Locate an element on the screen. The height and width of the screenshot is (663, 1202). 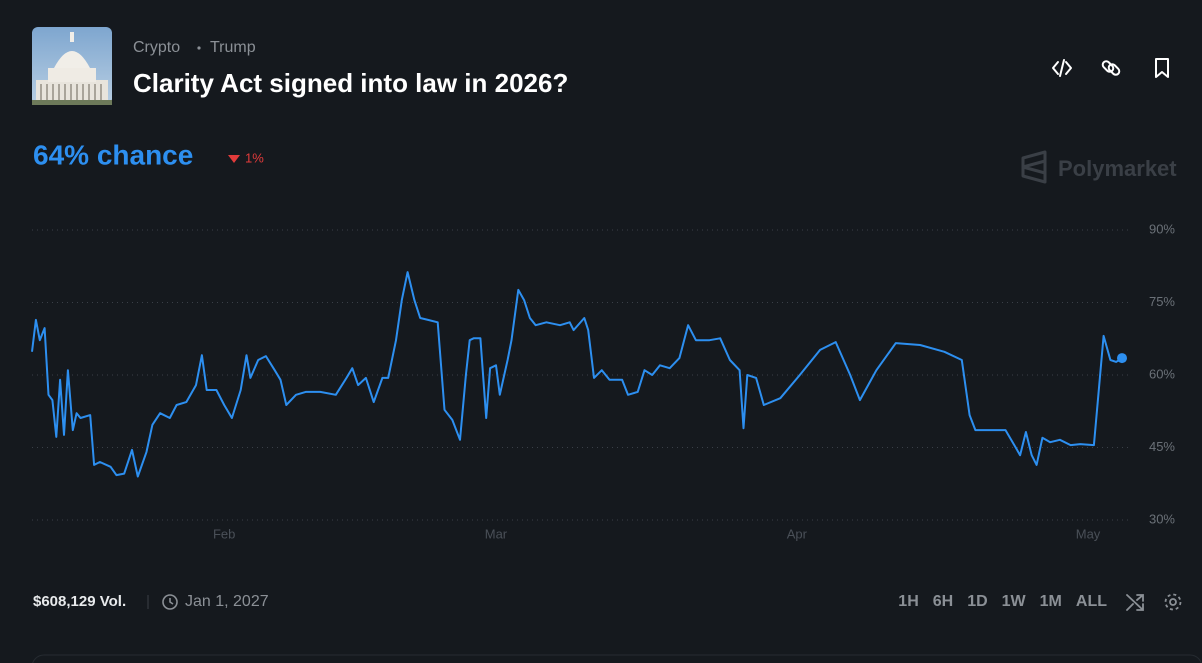
market-title: Clarity Act signed into law in 2026? is located at coordinates (350, 83).